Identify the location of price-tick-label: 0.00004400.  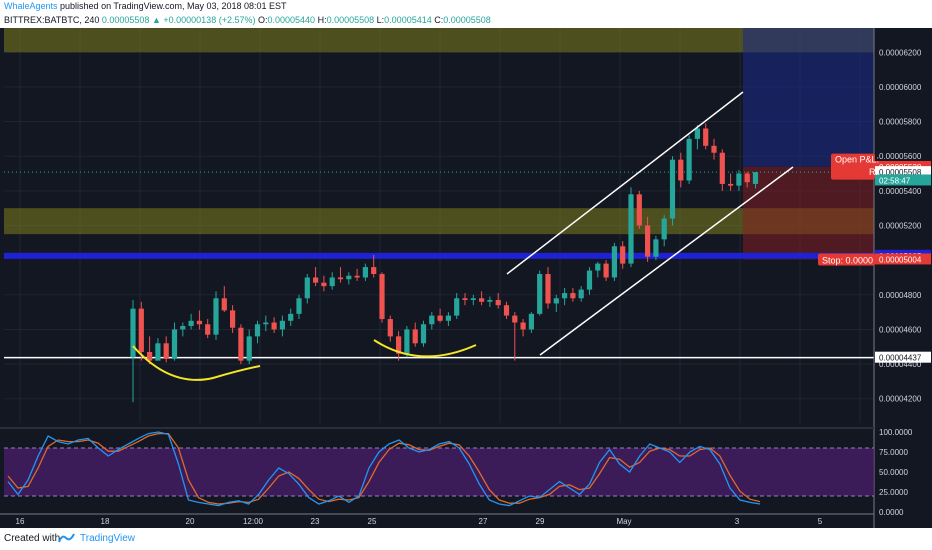
(900, 364).